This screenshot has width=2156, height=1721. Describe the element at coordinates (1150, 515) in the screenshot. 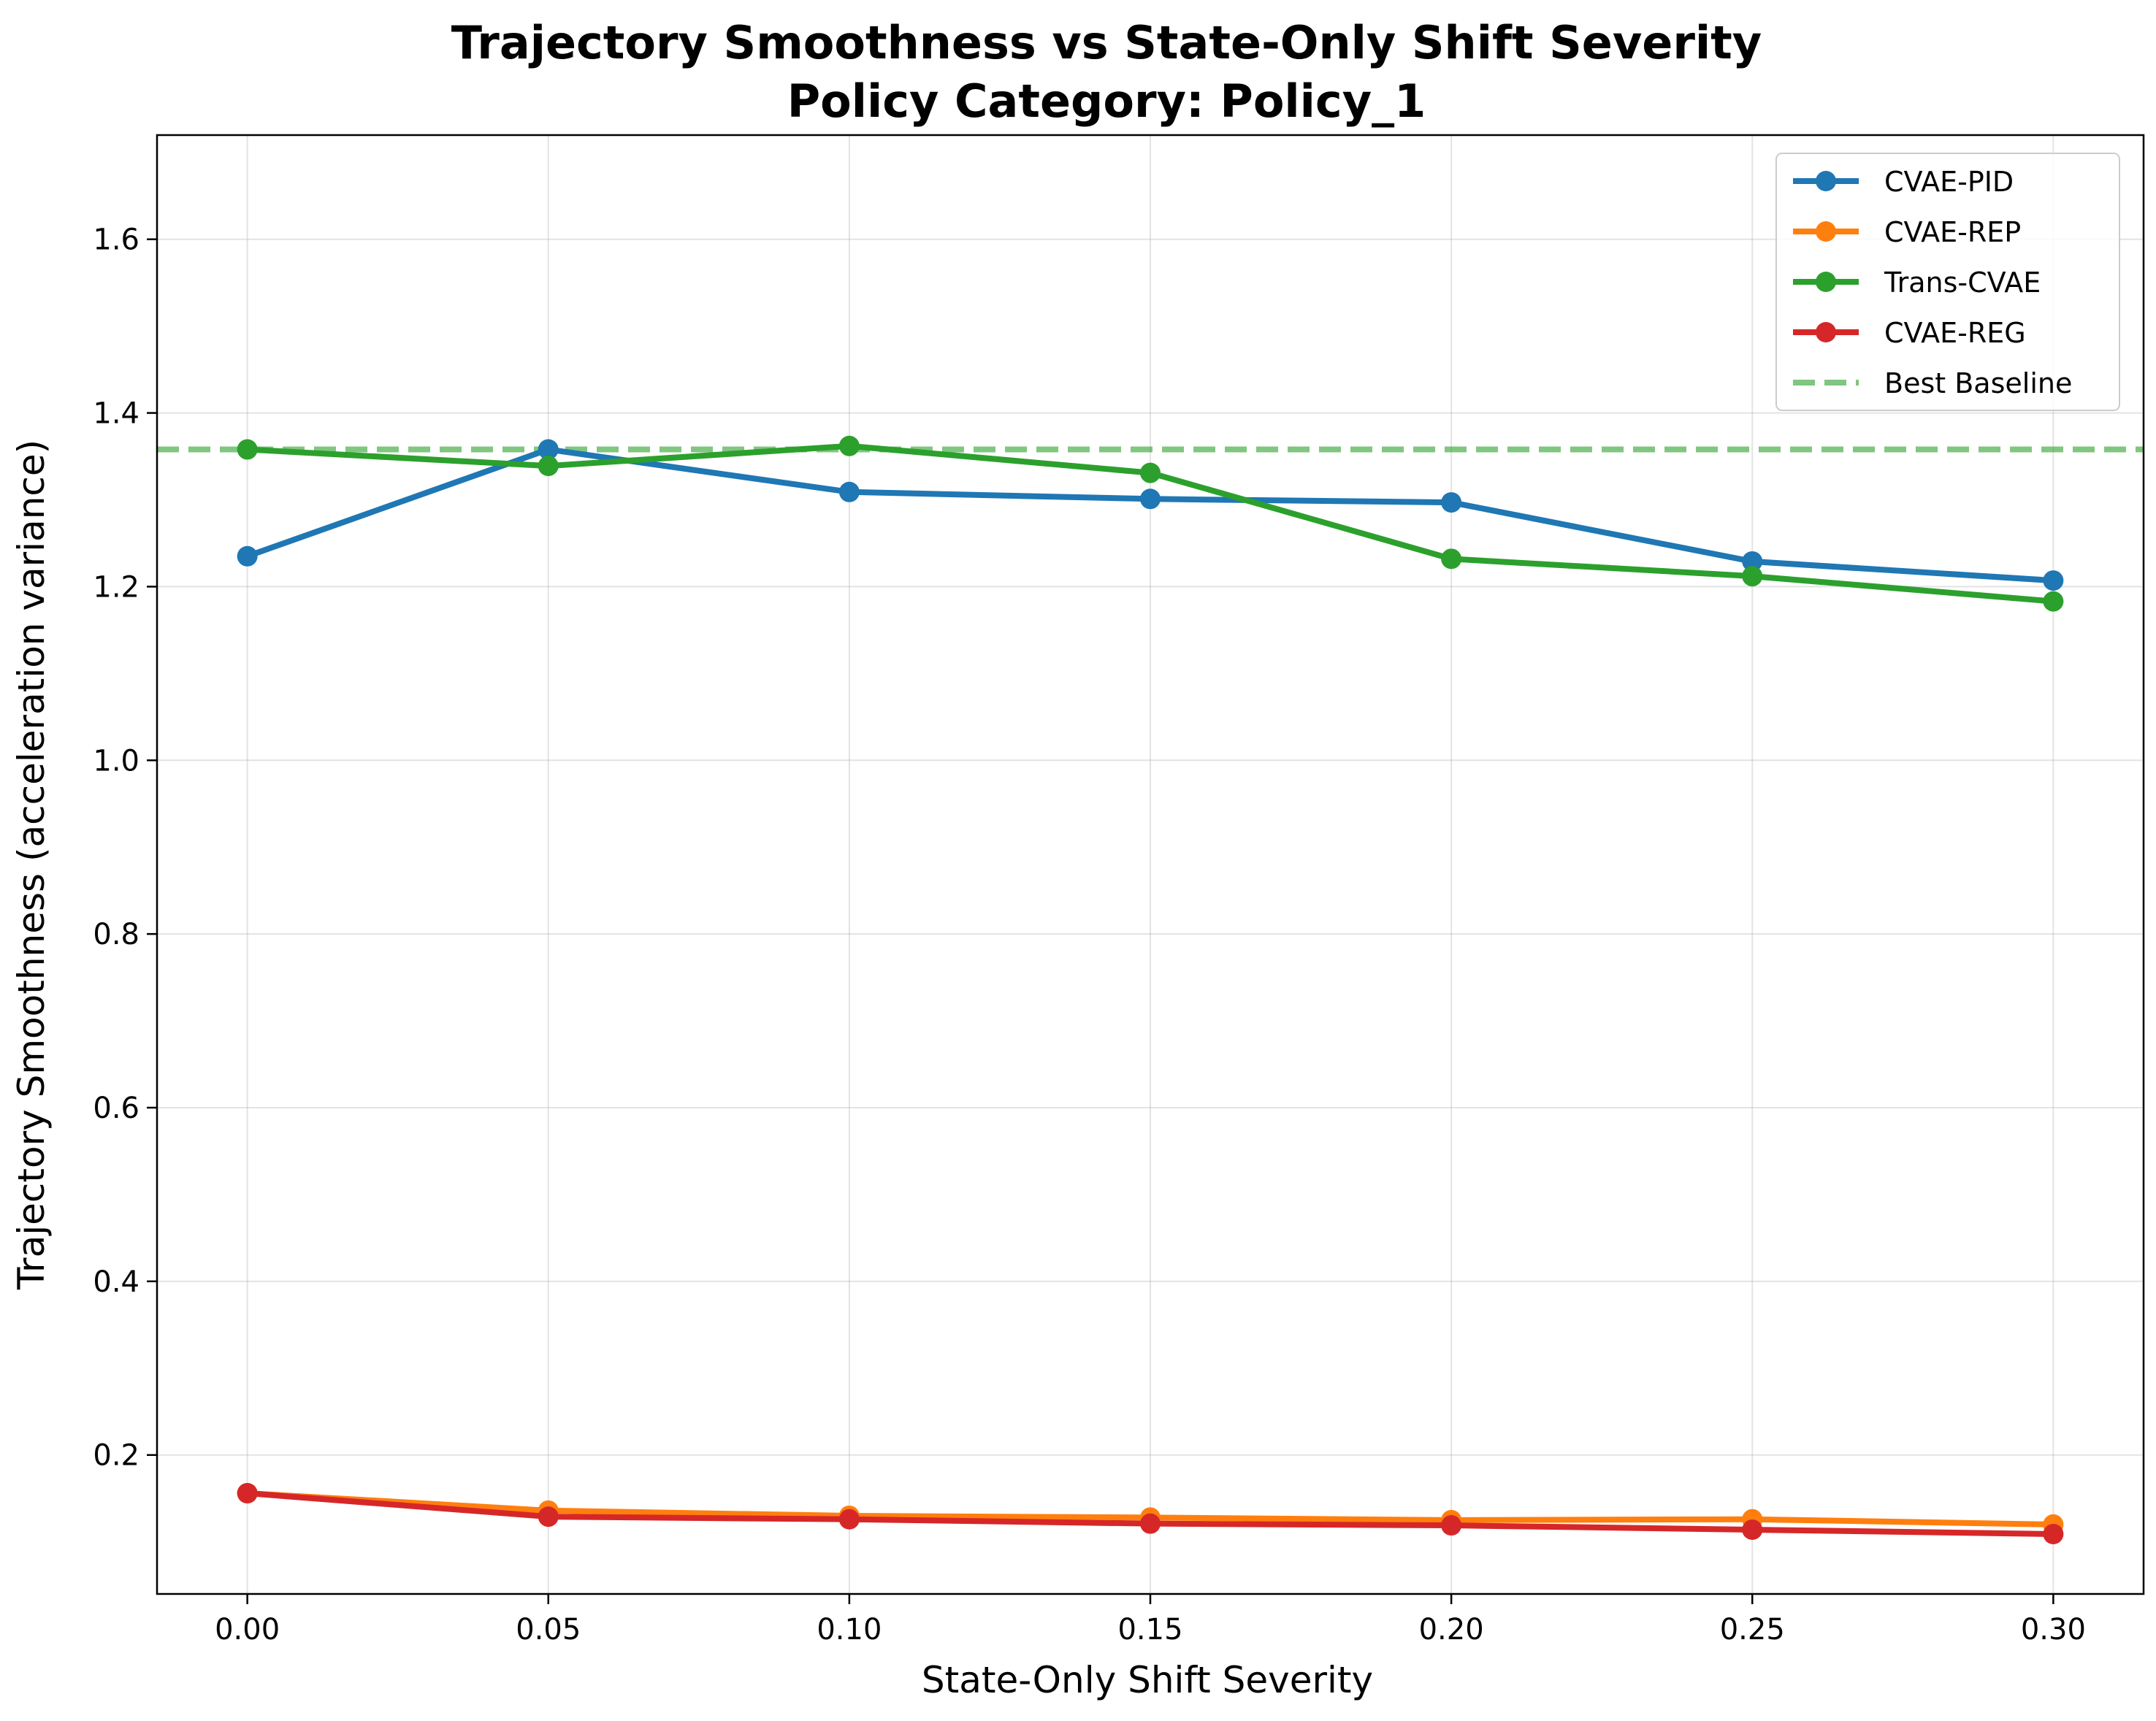

I see `series-cvae-pid` at that location.